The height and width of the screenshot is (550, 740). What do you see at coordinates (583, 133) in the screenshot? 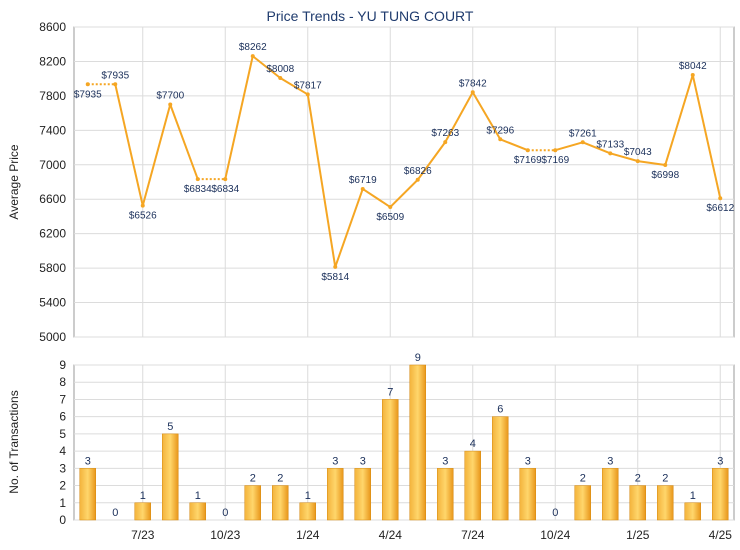
I see `price-data-label: $7261` at bounding box center [583, 133].